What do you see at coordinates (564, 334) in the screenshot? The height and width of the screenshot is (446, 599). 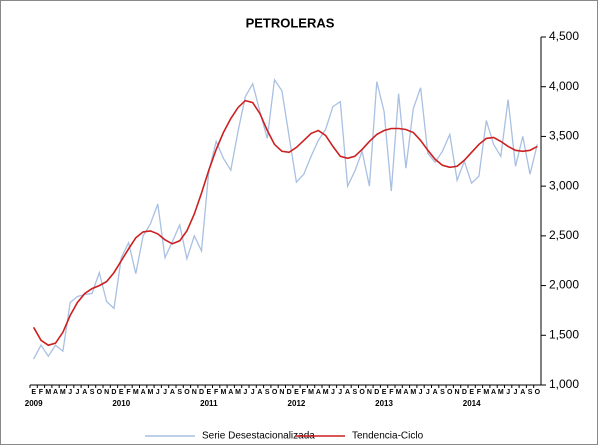 I see `y-tick-label: 1,500` at bounding box center [564, 334].